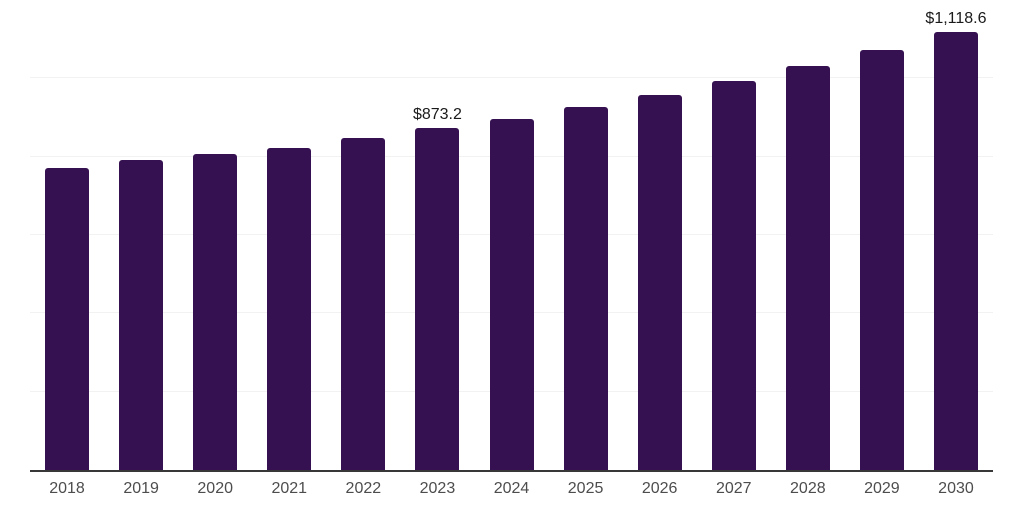 The width and height of the screenshot is (1024, 512). Describe the element at coordinates (215, 488) in the screenshot. I see `x-tick-label-2020: 2020` at that location.